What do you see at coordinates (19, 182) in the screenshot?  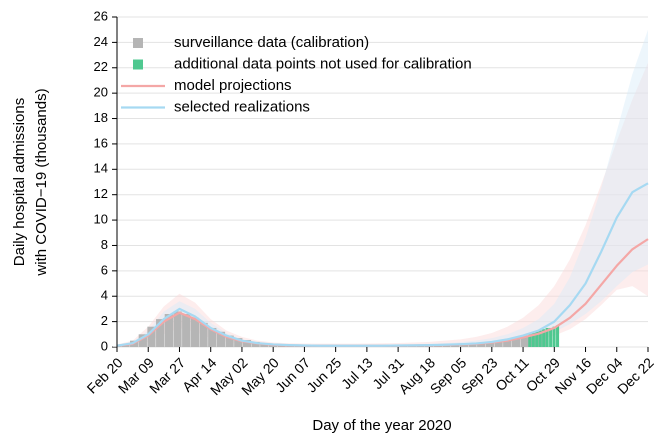 I see `y-axis-title-line: Daily hospital admissions` at bounding box center [19, 182].